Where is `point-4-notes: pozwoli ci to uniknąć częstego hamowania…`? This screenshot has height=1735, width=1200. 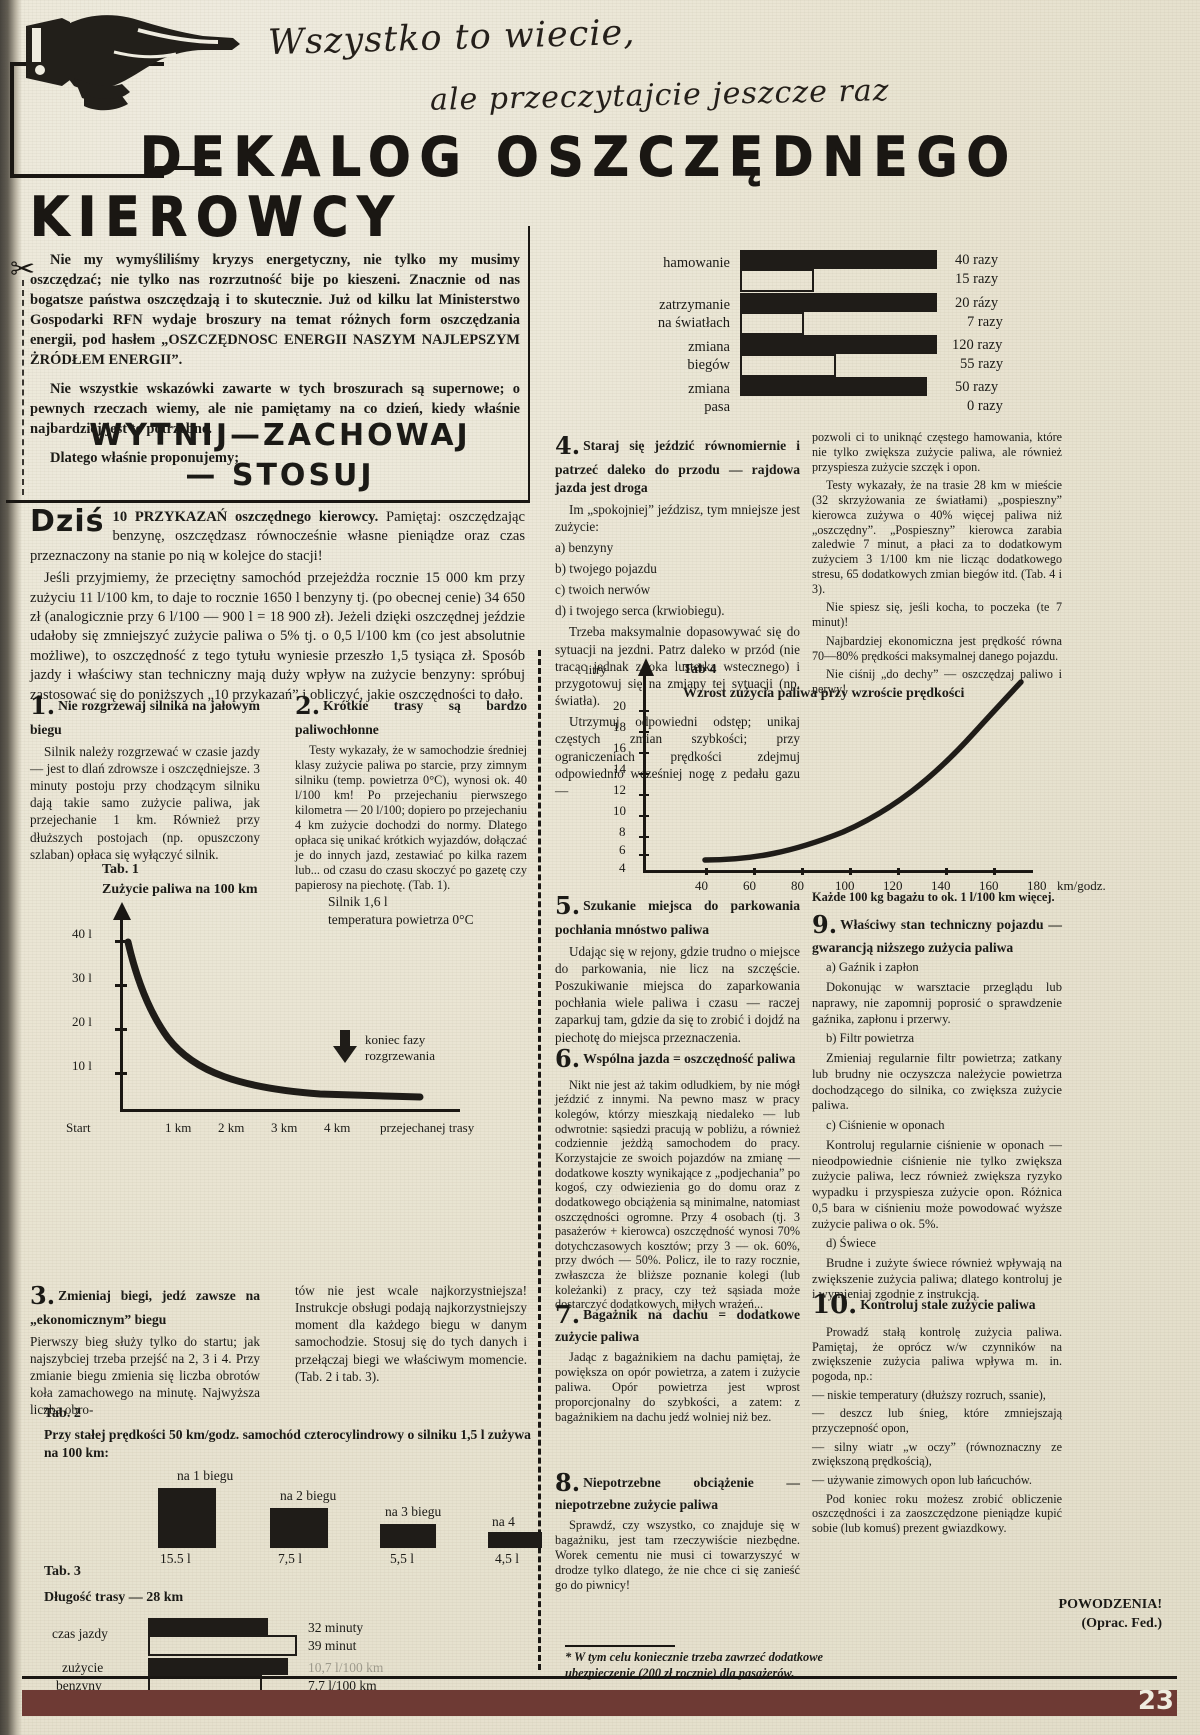
point-4-notes: pozwoli ci to uniknąć częstego hamowania… is located at coordinates (937, 565).